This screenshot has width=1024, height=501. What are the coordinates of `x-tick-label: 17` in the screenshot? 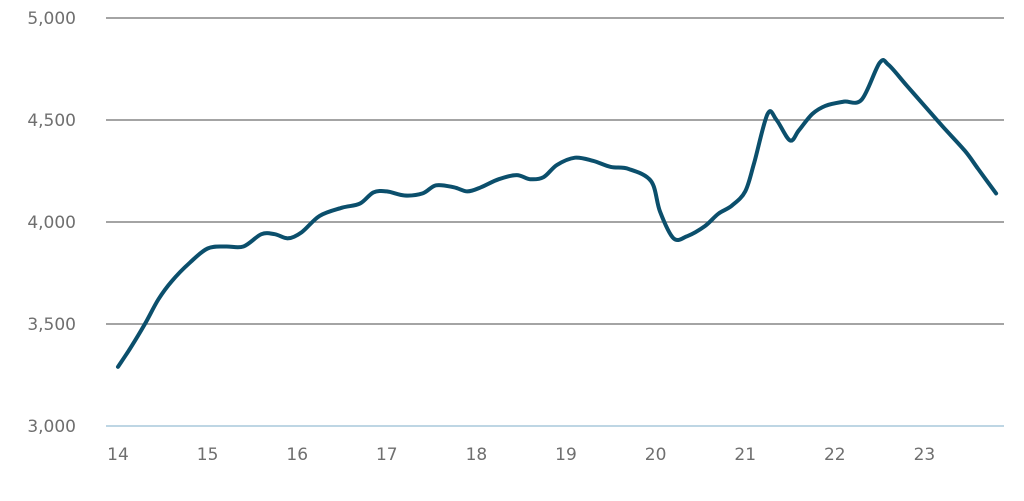 It's located at (387, 455).